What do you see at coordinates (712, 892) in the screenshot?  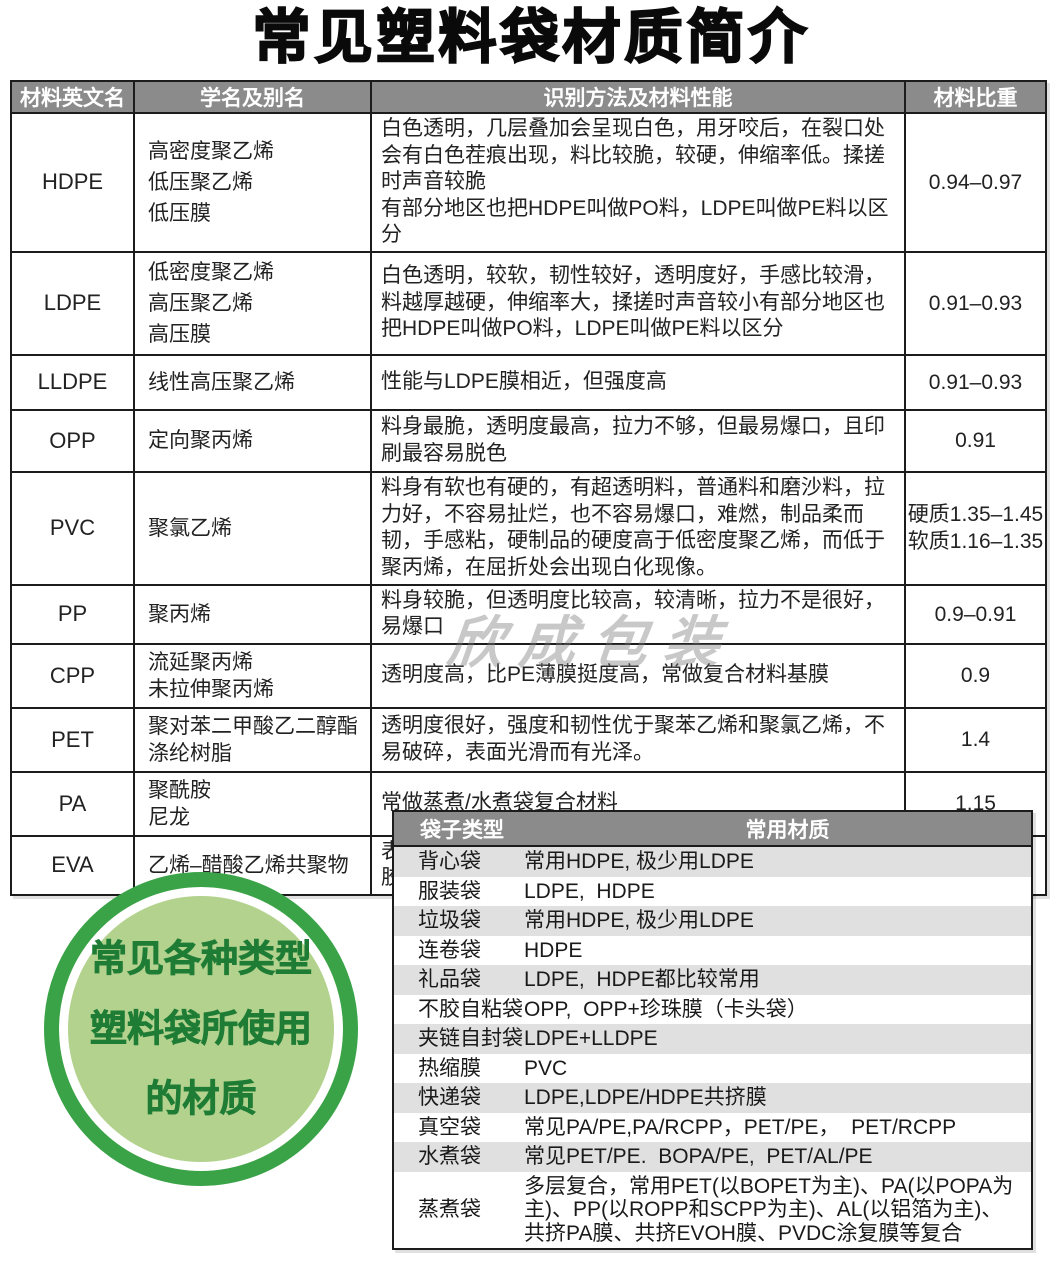 I see `bag-row-garment-bag: 服装袋 LDPE, HDPE` at bounding box center [712, 892].